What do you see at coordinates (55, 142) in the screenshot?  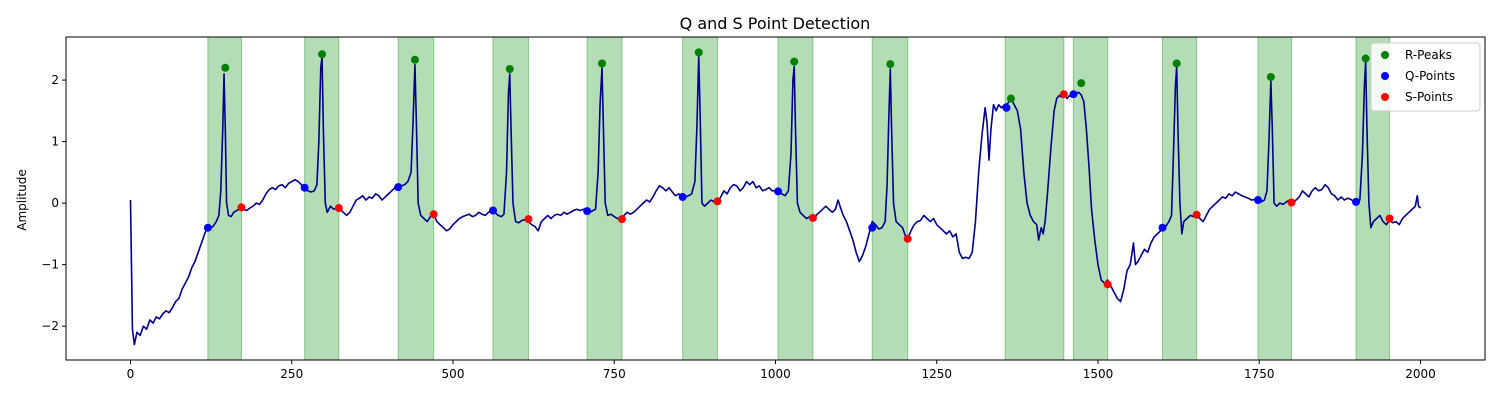 I see `y-tick-label: 1` at bounding box center [55, 142].